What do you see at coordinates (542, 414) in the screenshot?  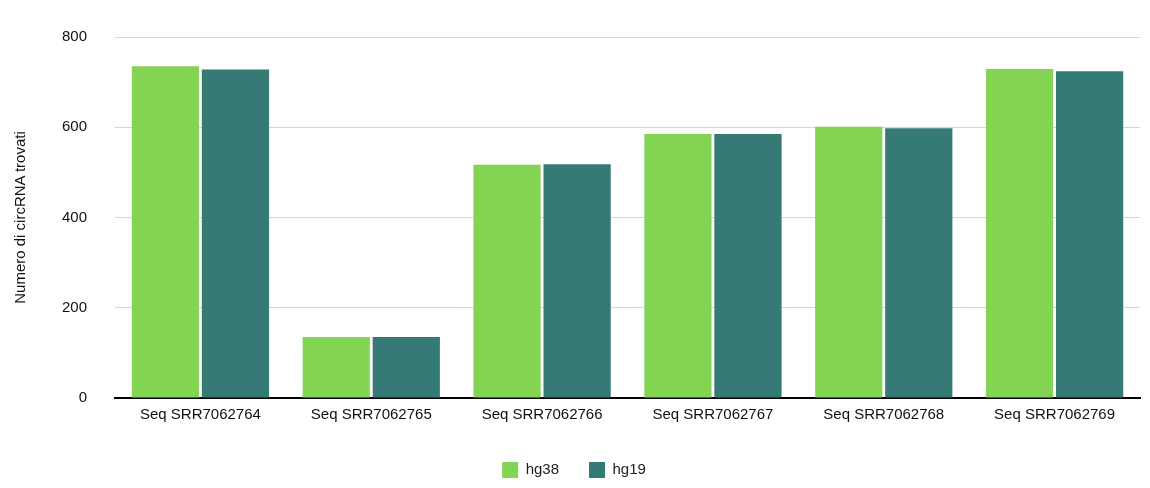 I see `x-tick-label: Seq SRR7062766` at bounding box center [542, 414].